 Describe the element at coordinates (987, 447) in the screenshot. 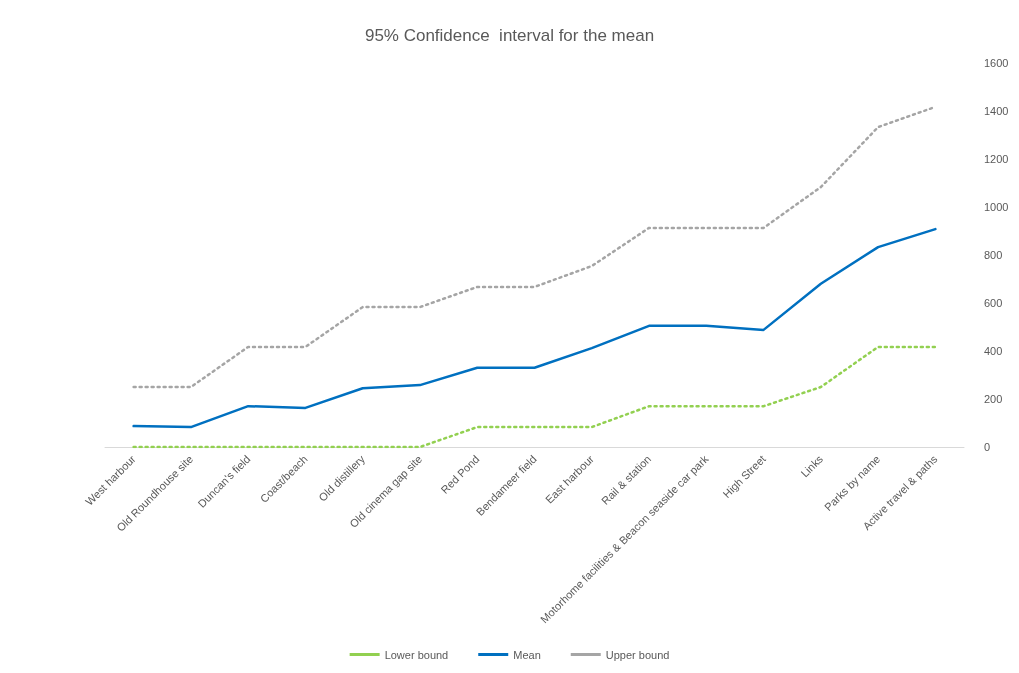

I see `y-tick-label: 0` at that location.